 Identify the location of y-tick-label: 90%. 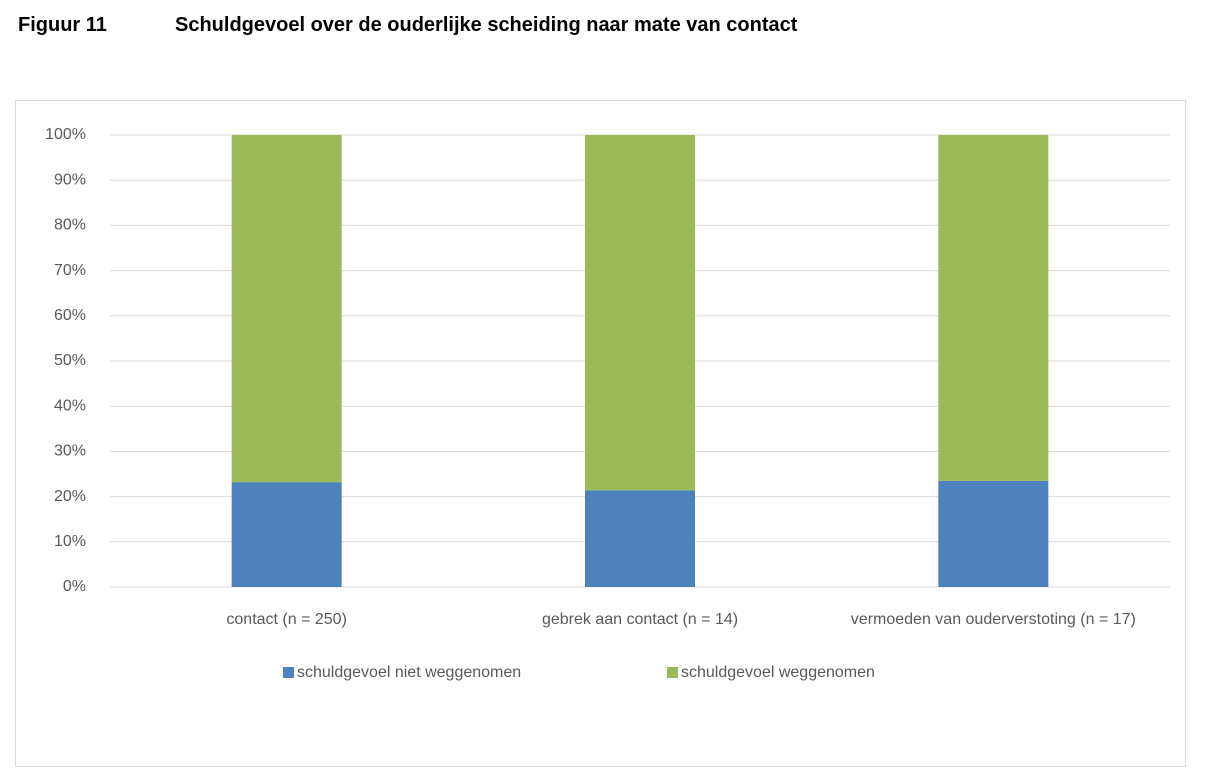
(70, 179).